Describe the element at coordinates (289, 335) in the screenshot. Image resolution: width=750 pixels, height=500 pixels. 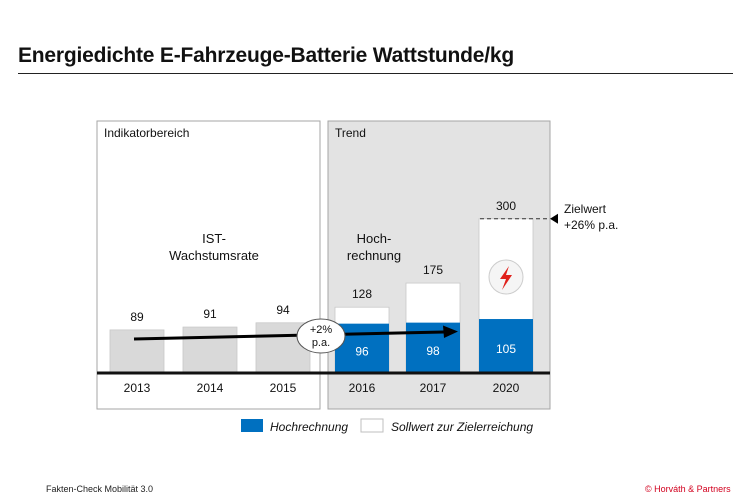
I see `growth-trend-arrow` at that location.